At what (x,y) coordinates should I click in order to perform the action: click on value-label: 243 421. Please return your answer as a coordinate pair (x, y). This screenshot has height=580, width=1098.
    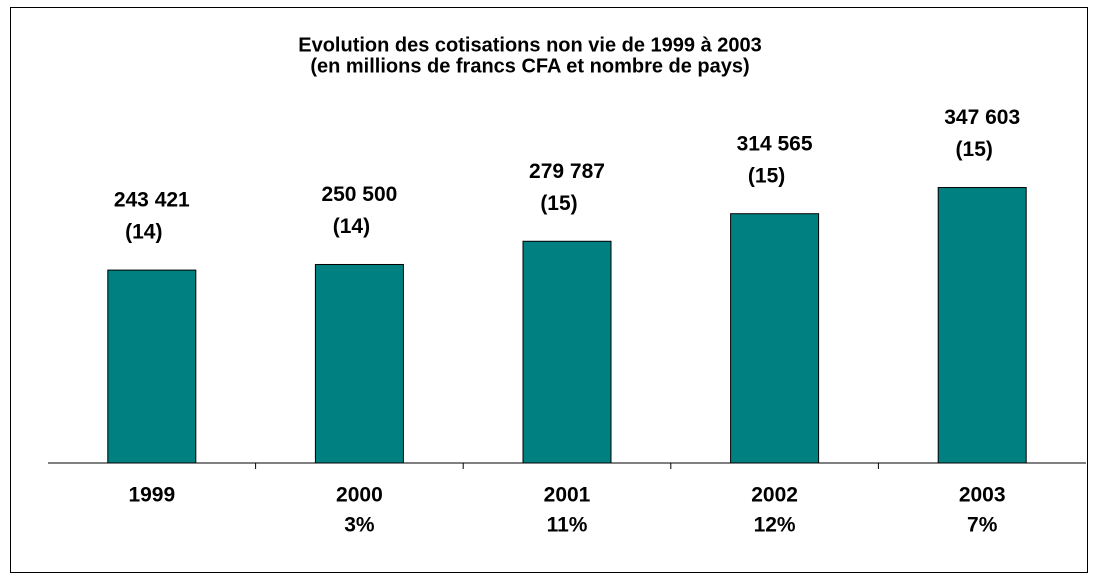
    Looking at the image, I should click on (152, 200).